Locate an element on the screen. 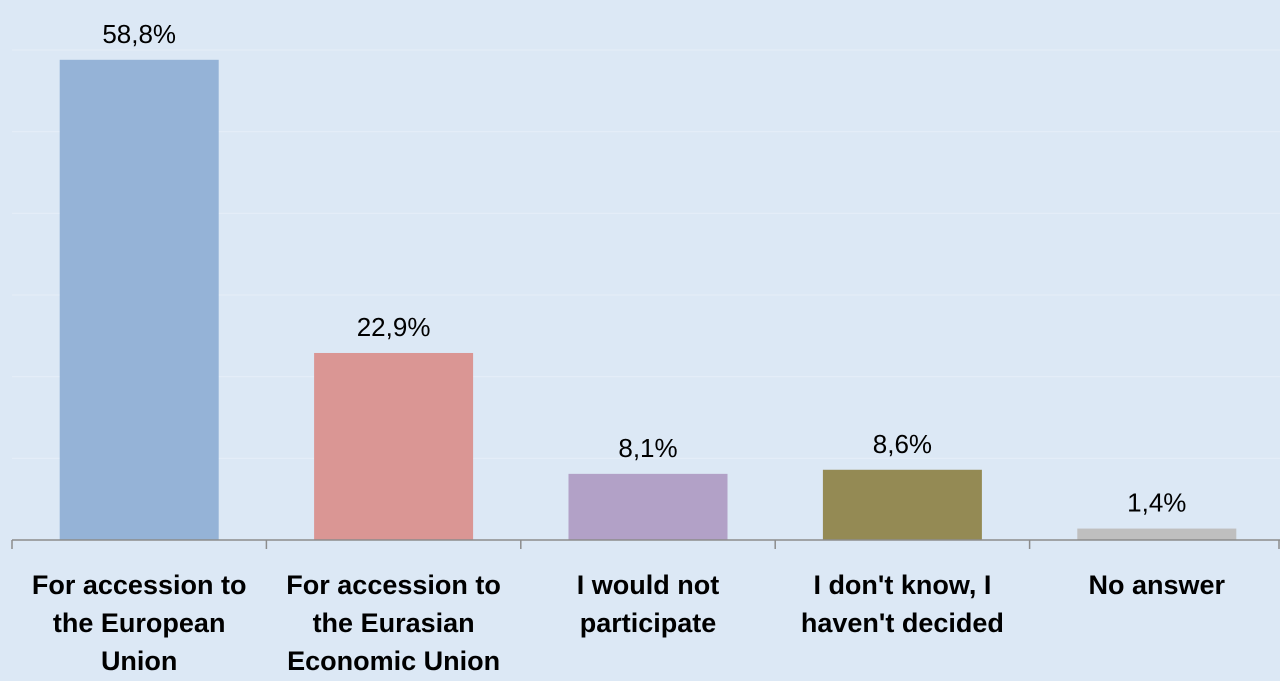 Image resolution: width=1280 pixels, height=681 pixels. x-axis is located at coordinates (645, 544).